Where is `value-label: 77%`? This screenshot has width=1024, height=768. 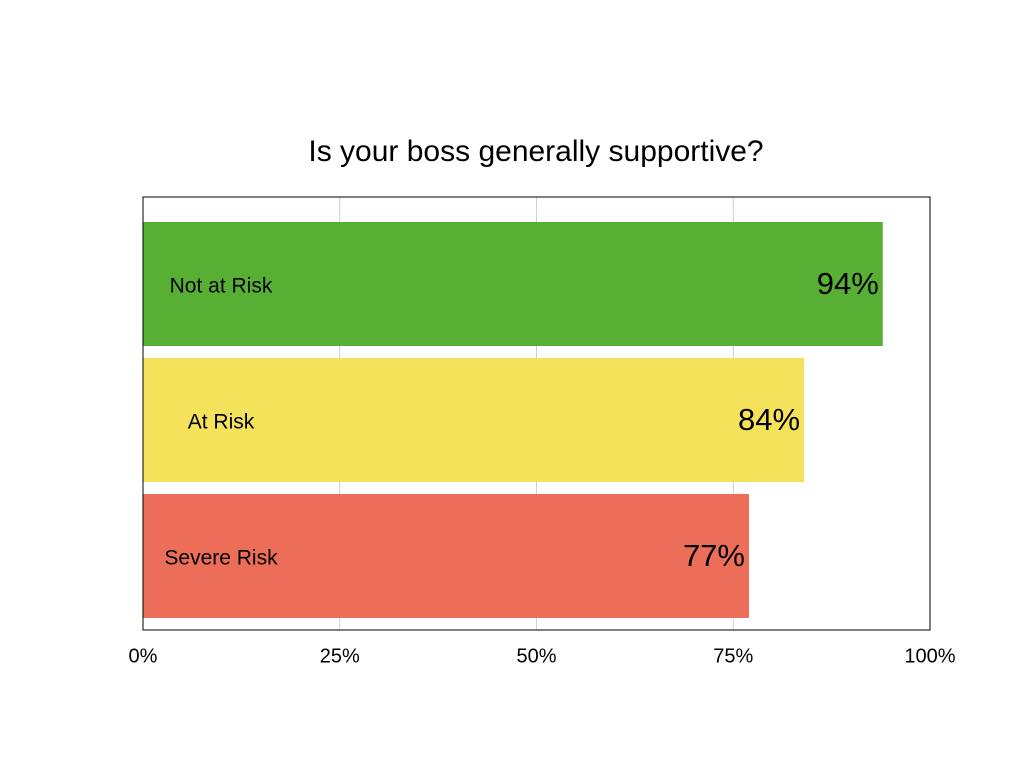
value-label: 77% is located at coordinates (714, 555).